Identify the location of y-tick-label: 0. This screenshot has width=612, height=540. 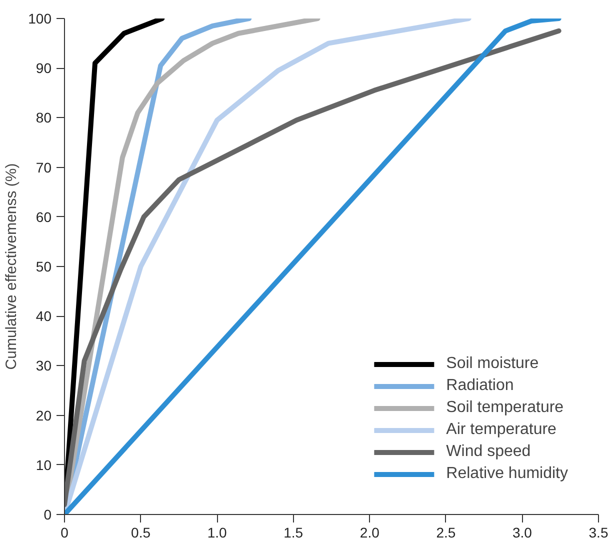
(48, 514).